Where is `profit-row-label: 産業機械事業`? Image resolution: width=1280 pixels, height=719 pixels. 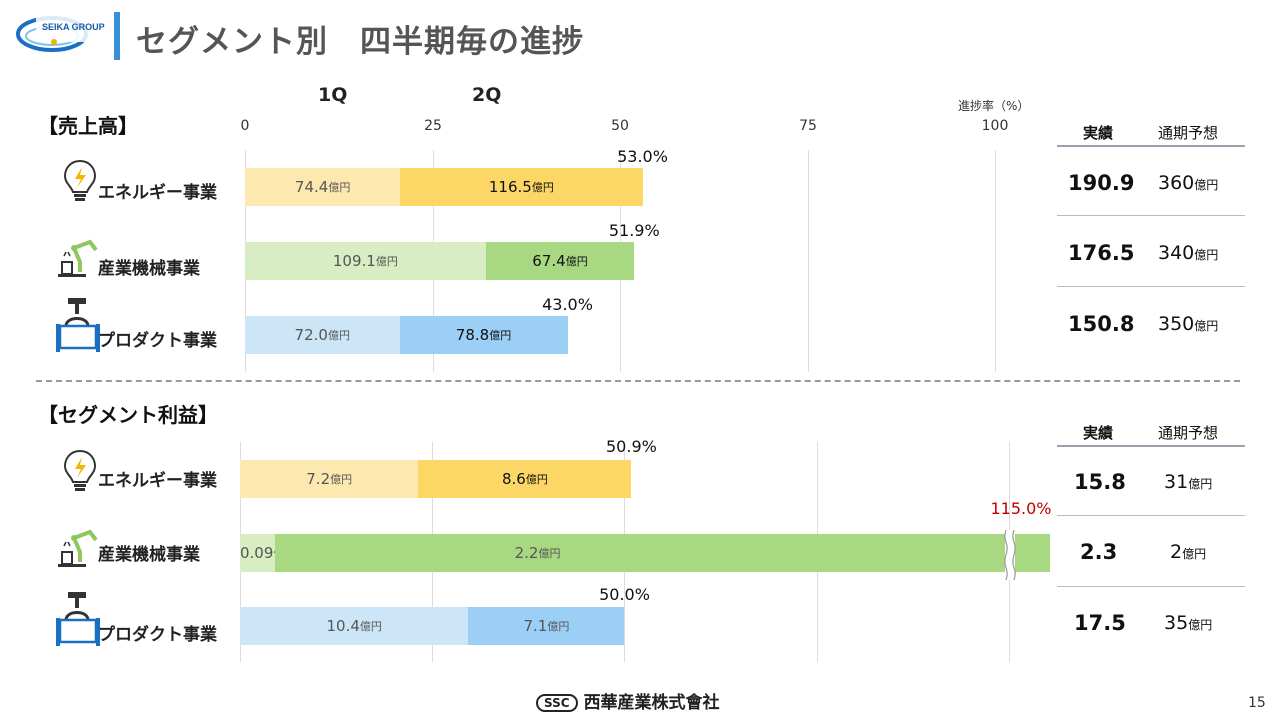 profit-row-label: 産業機械事業 is located at coordinates (149, 555).